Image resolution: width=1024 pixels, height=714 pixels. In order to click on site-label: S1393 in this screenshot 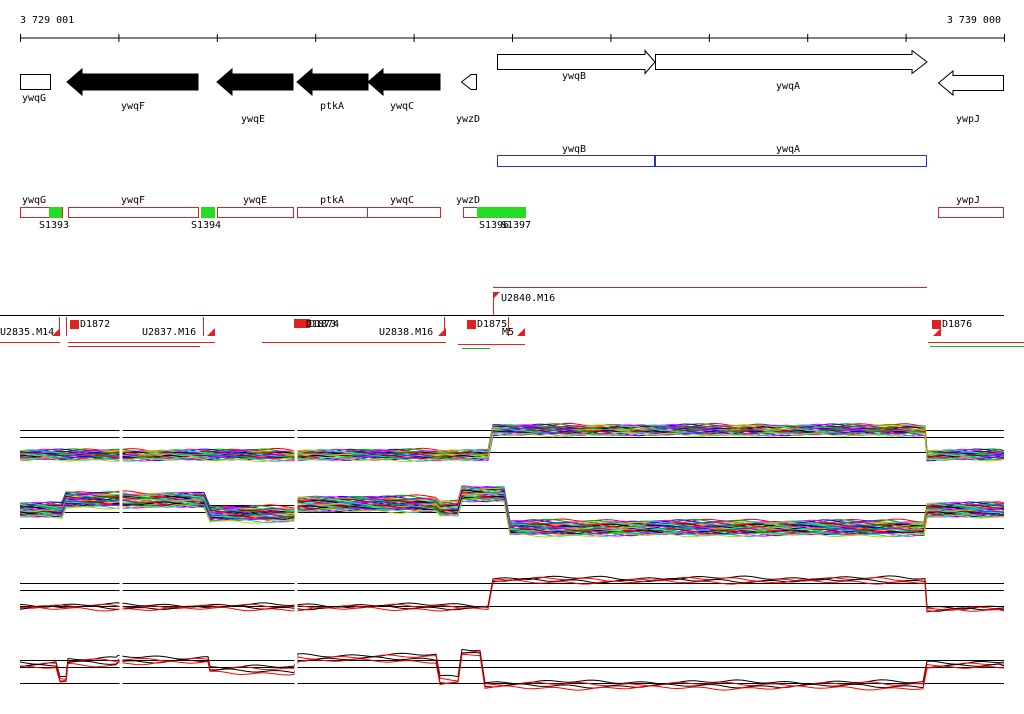, I will do `click(54, 225)`.